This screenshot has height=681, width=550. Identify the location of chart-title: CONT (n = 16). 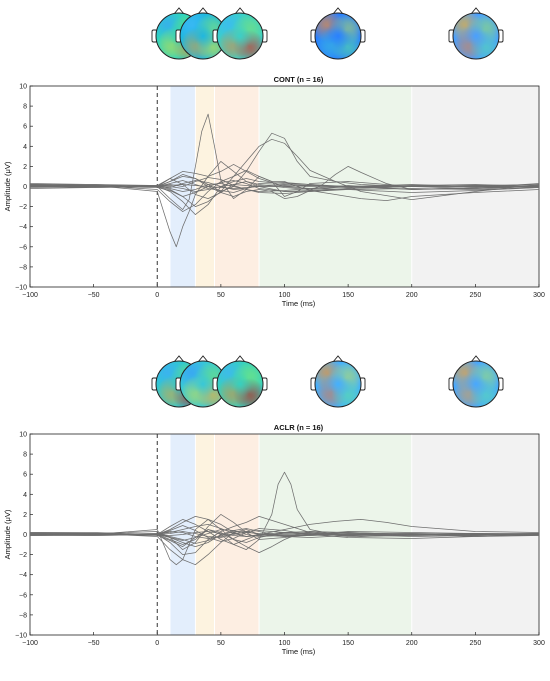
(299, 79).